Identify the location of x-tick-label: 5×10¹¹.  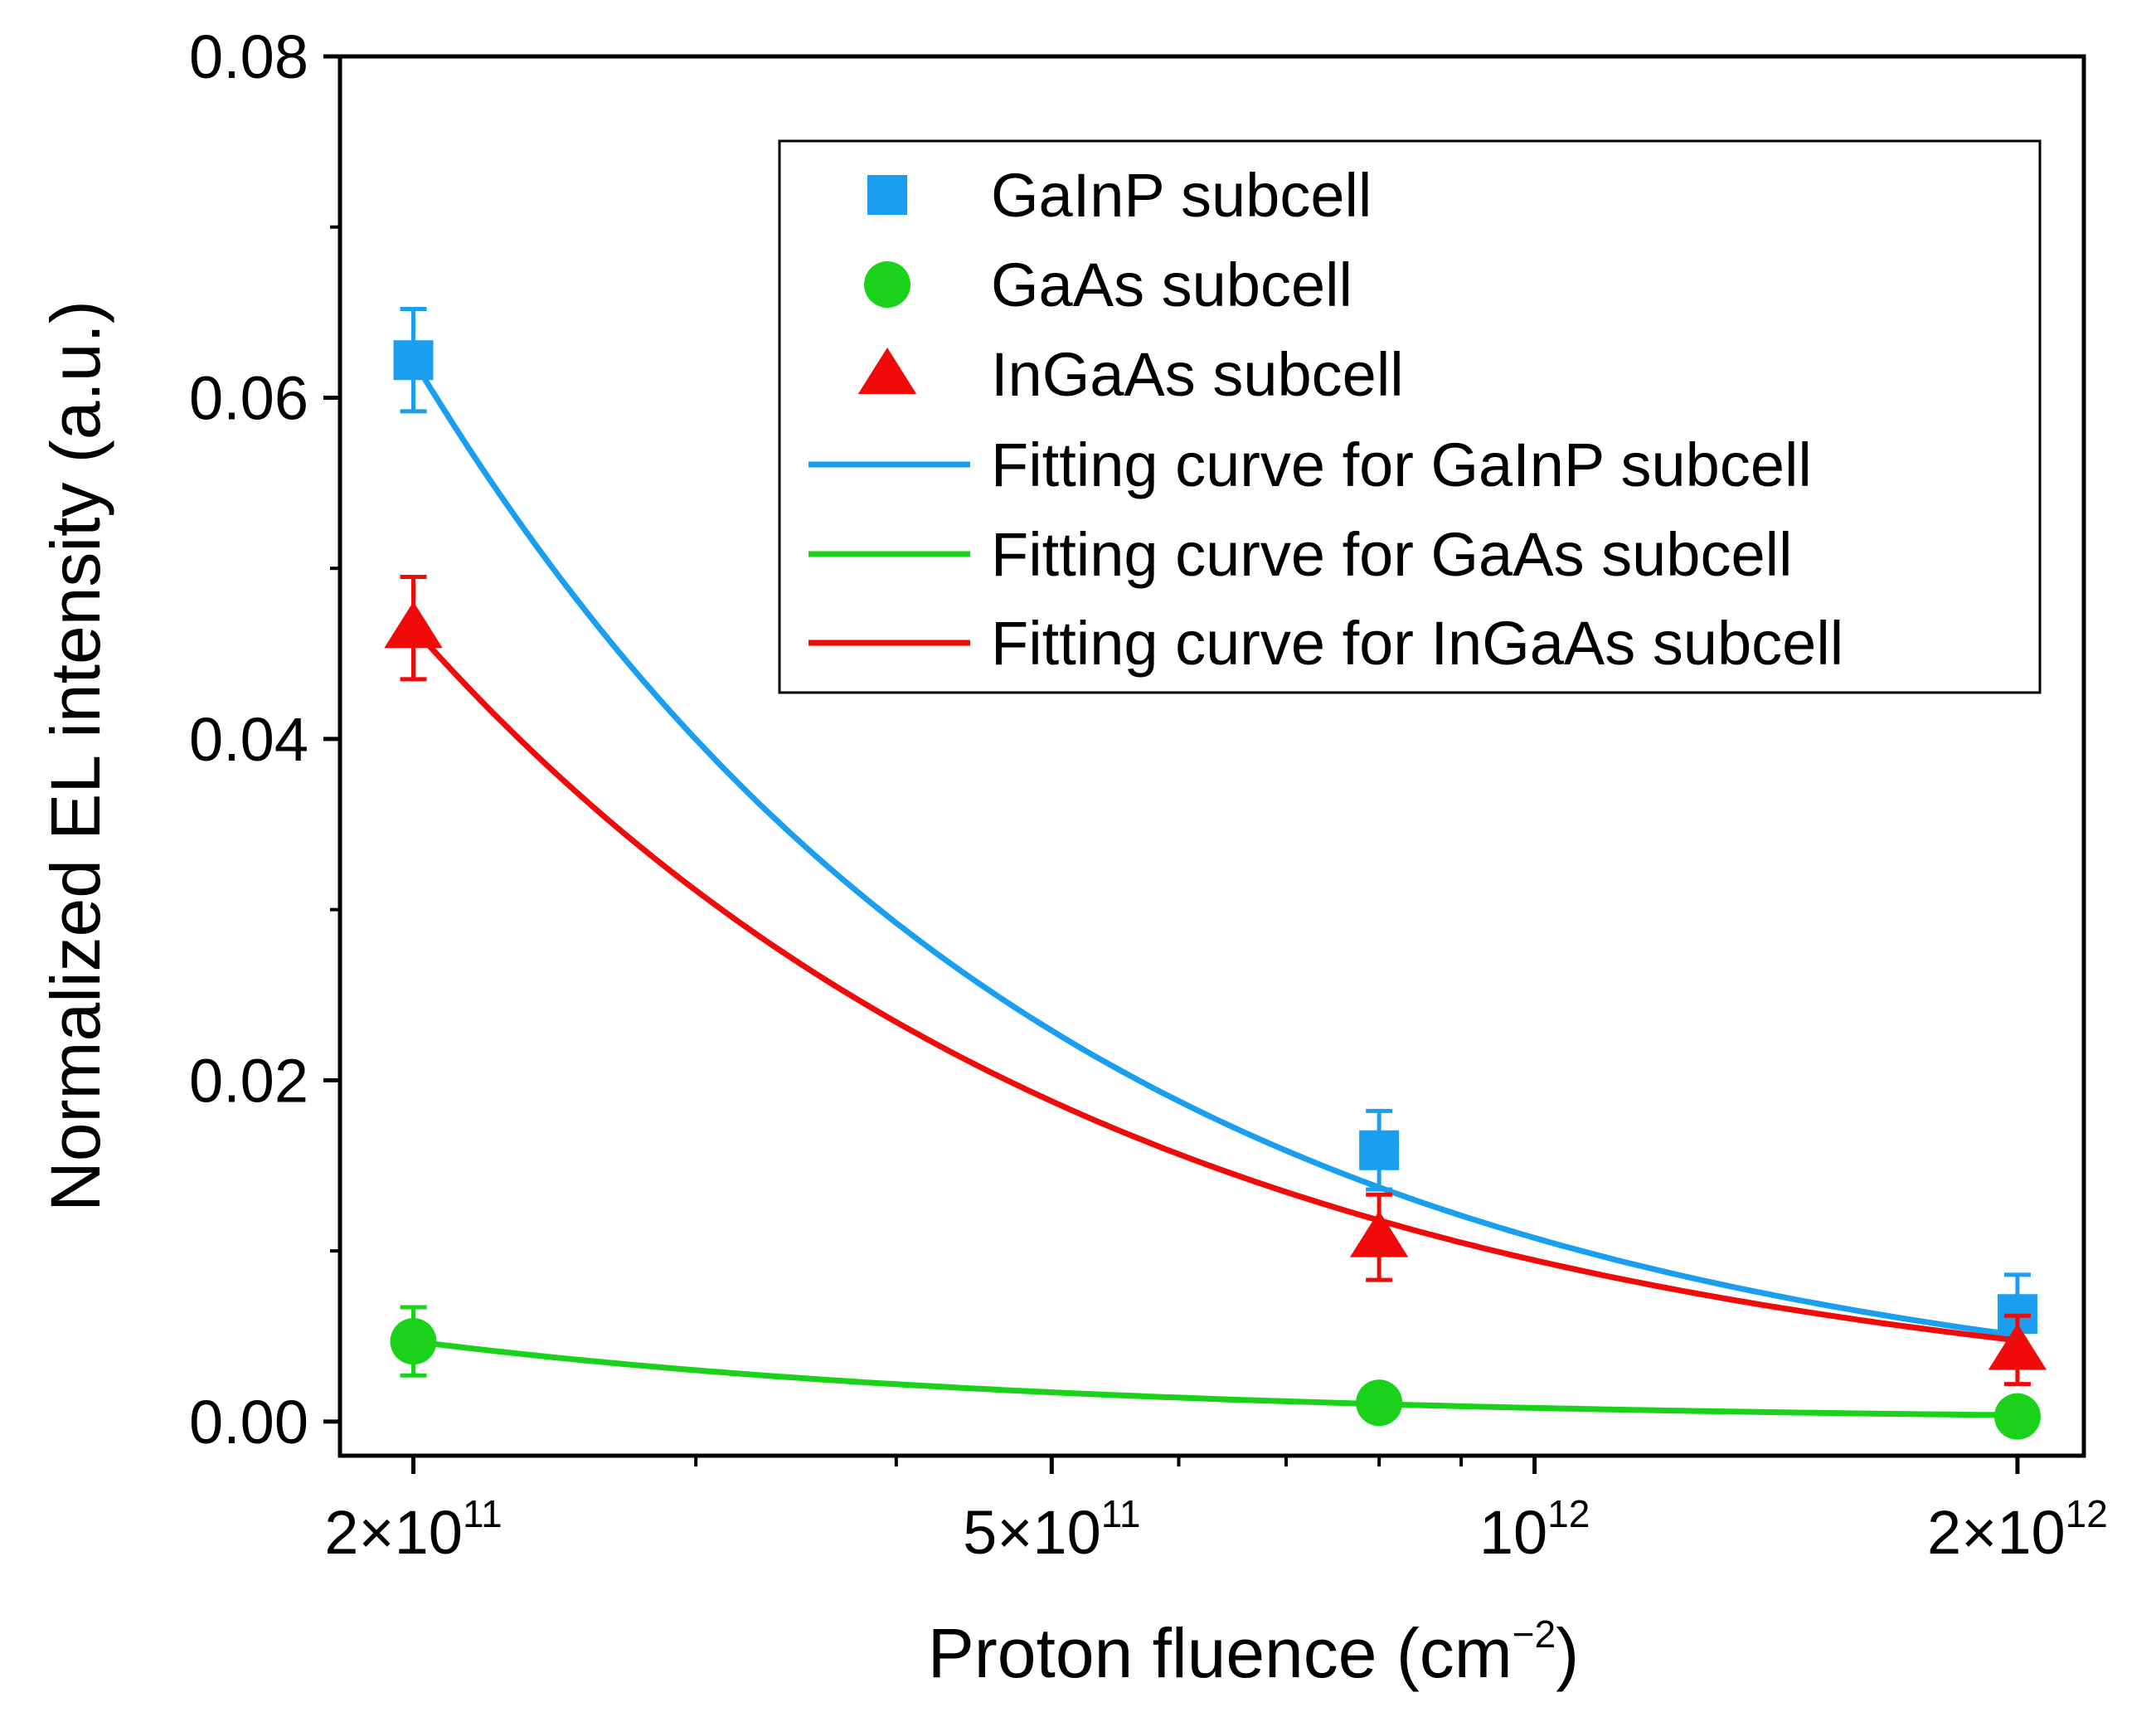
(1051, 1529).